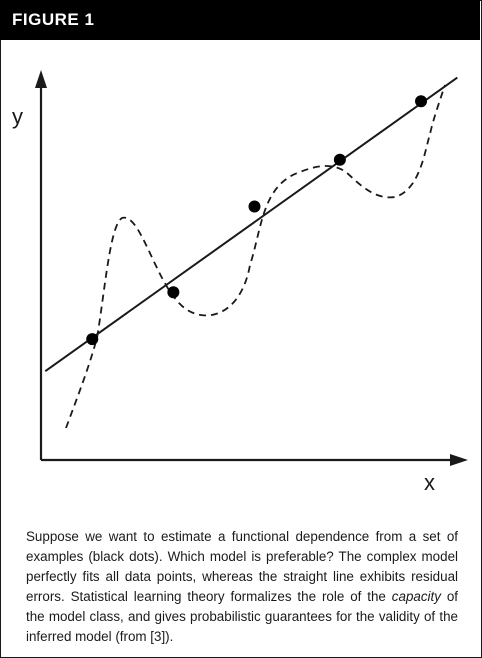  What do you see at coordinates (53, 19) in the screenshot?
I see `figure-label: FIGURE 1` at bounding box center [53, 19].